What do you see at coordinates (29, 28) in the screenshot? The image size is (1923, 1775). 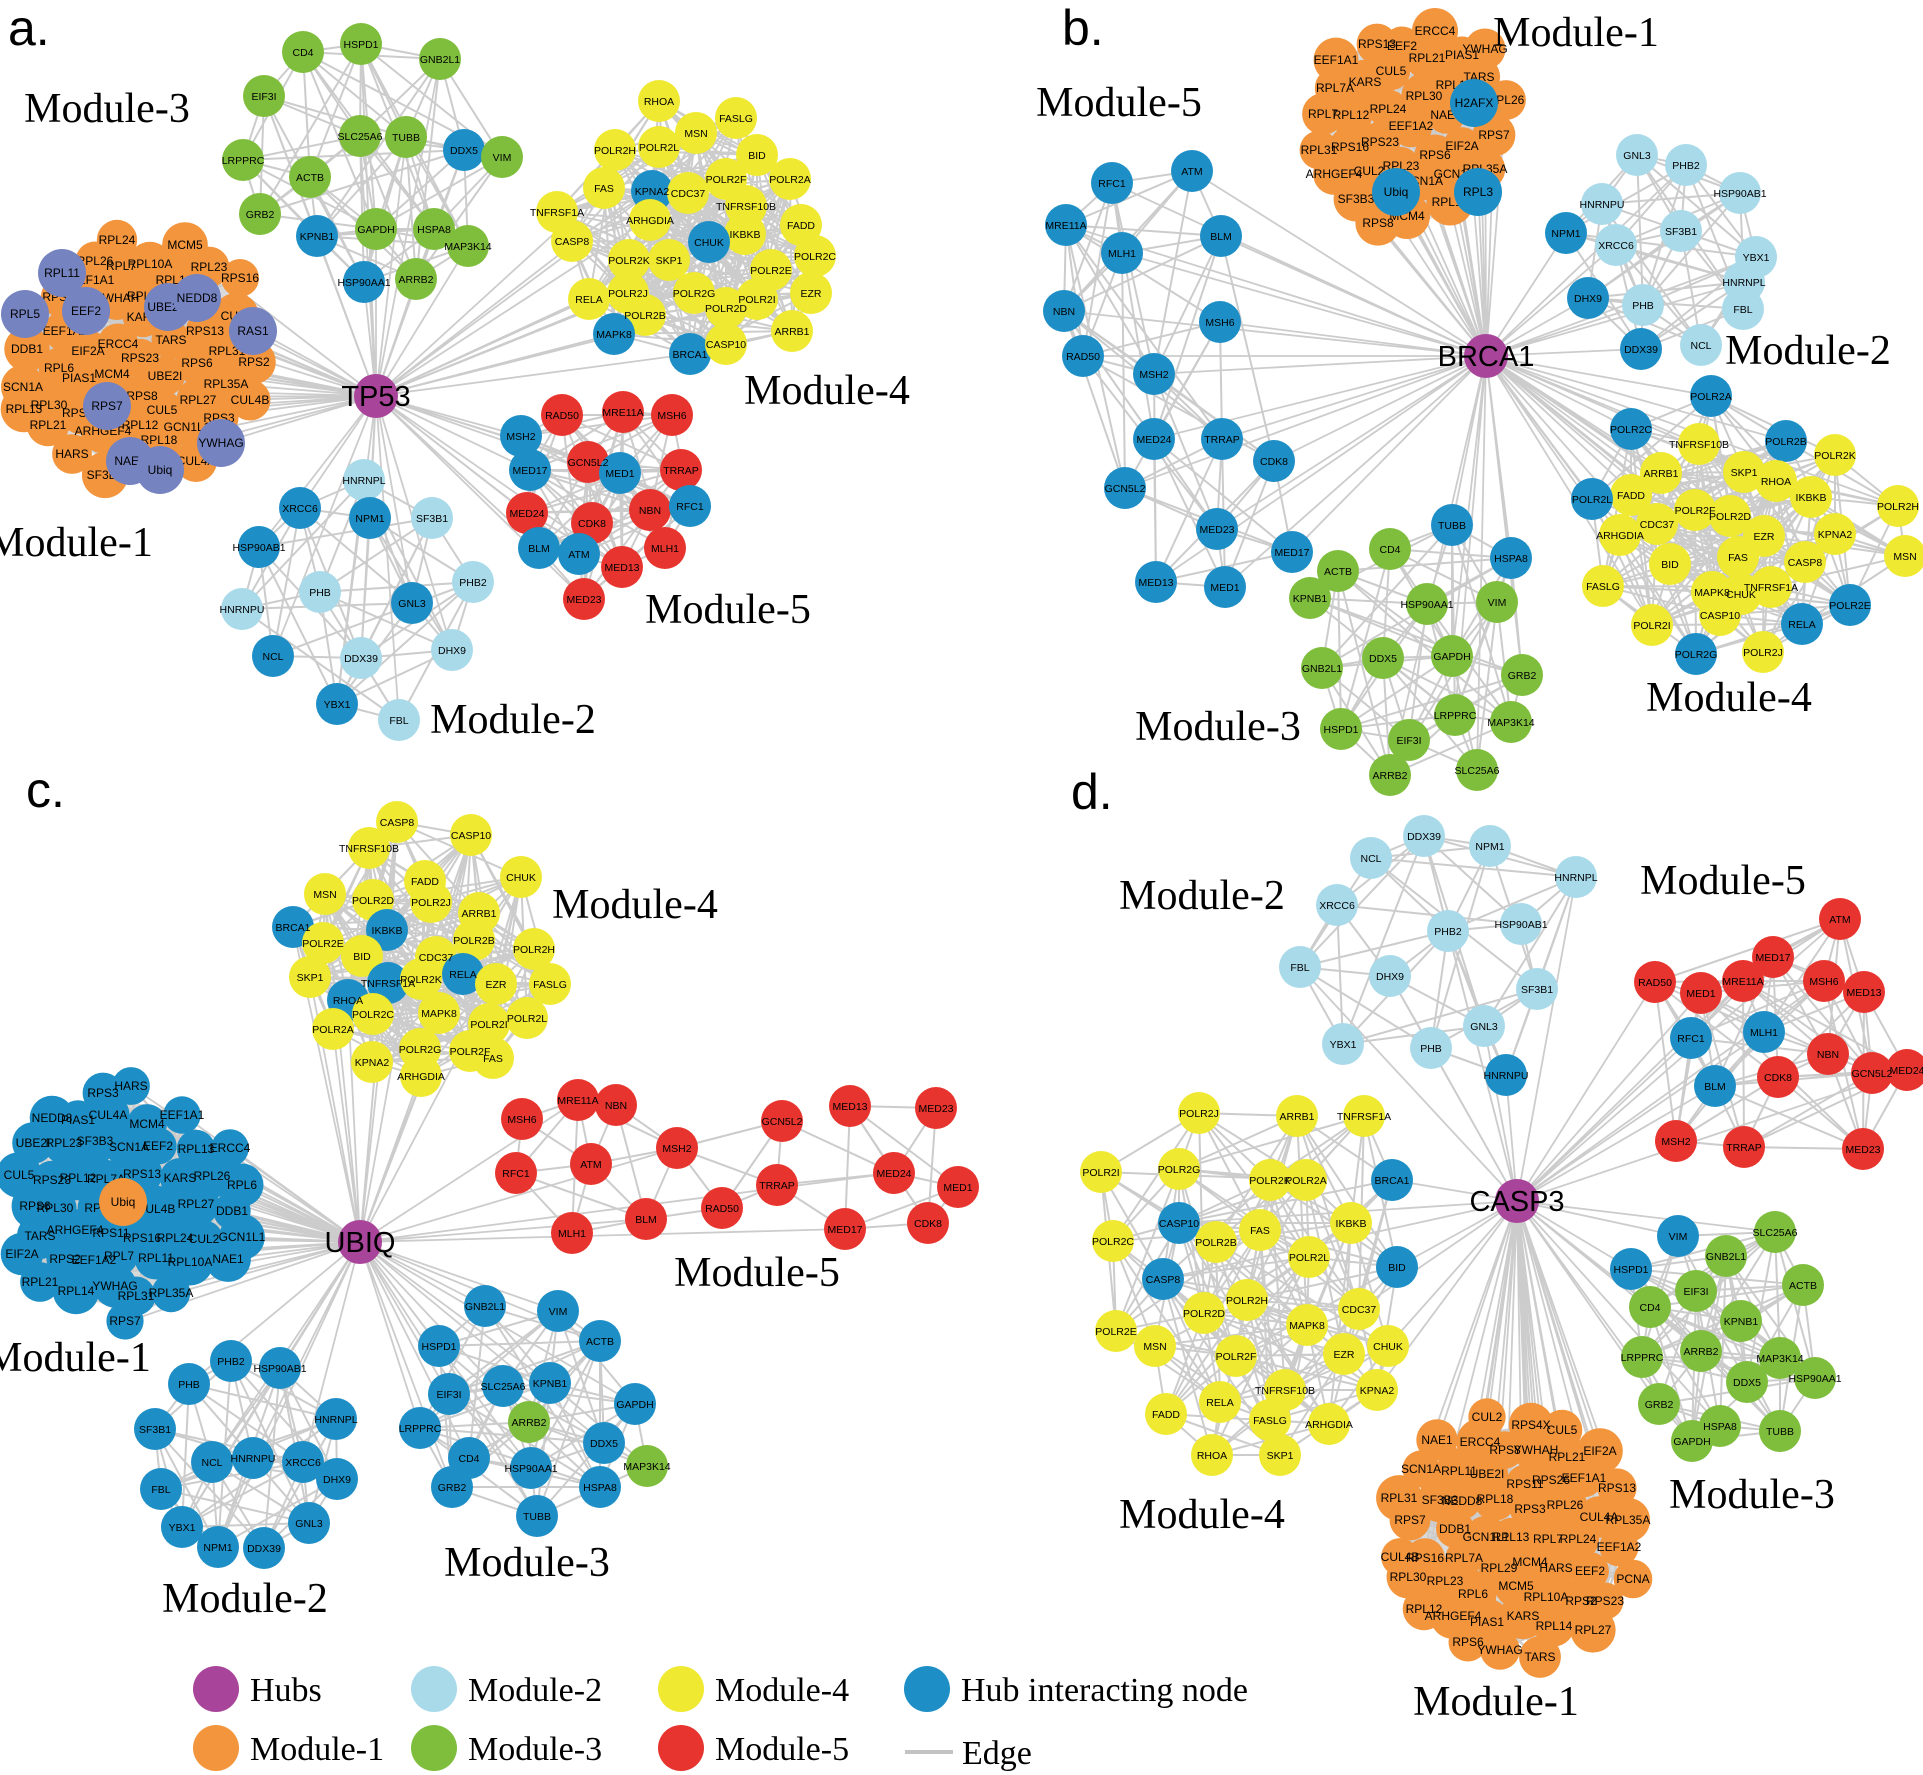 I see `svg-text: a.` at bounding box center [29, 28].